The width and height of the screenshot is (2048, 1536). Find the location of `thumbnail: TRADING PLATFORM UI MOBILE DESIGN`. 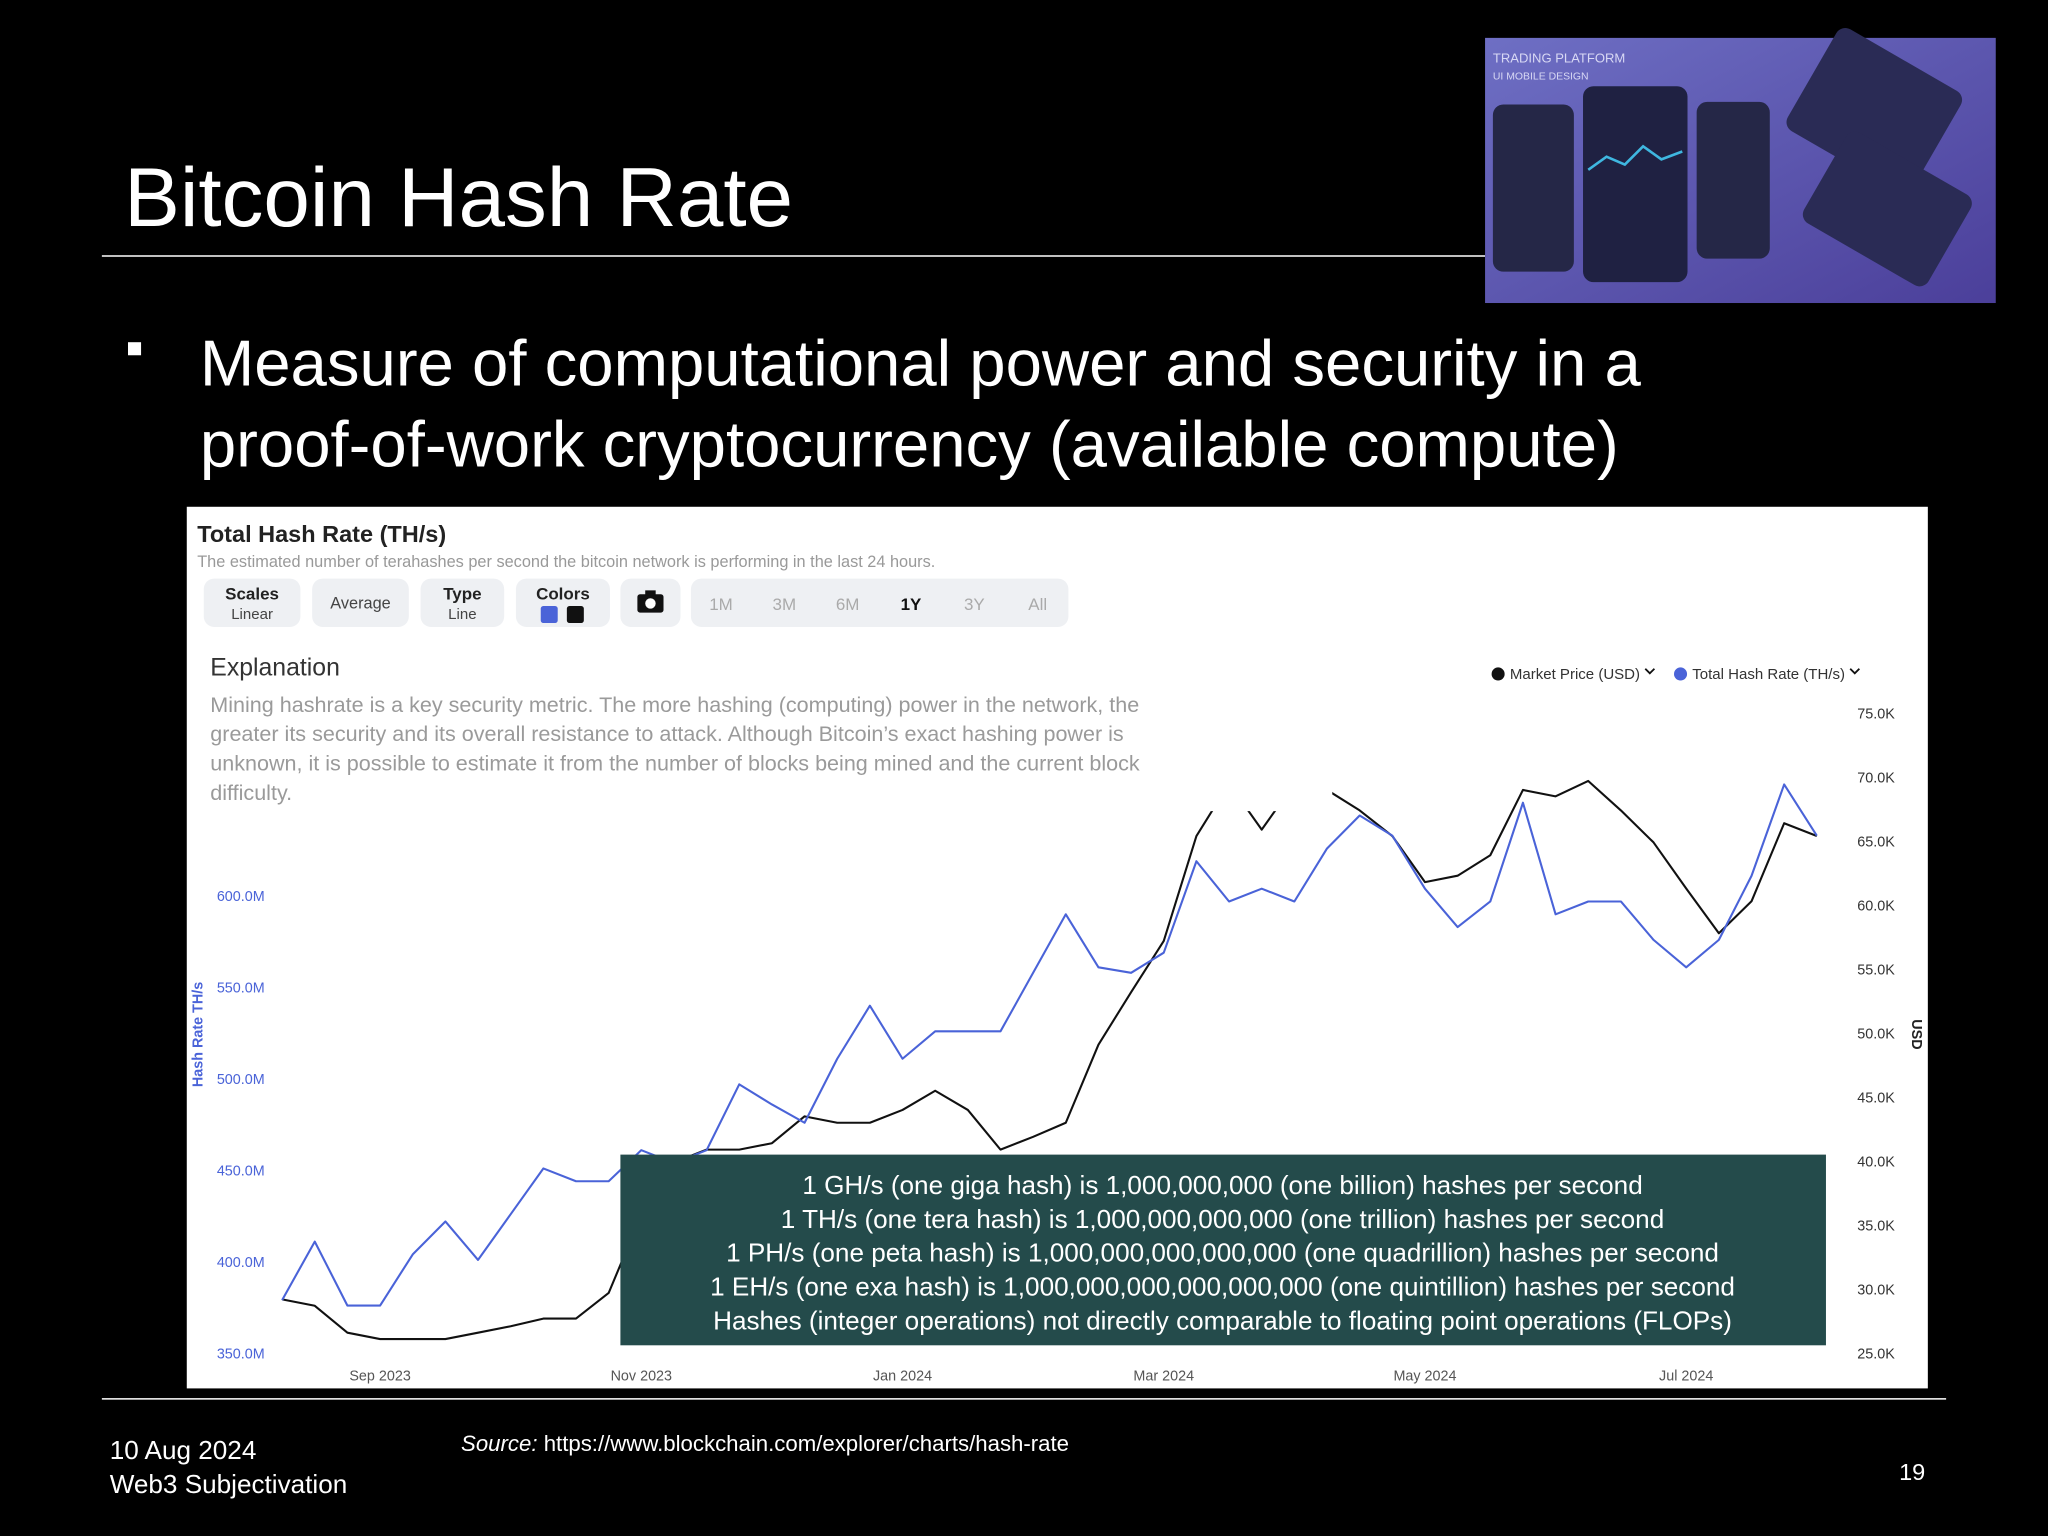

thumbnail: TRADING PLATFORM UI MOBILE DESIGN is located at coordinates (1740, 166).